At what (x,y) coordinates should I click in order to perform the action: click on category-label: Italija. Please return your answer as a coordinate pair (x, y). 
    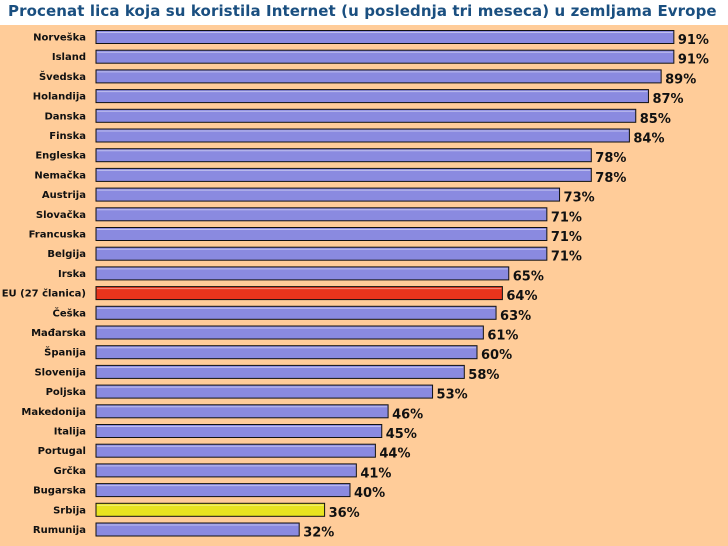
    Looking at the image, I should click on (70, 432).